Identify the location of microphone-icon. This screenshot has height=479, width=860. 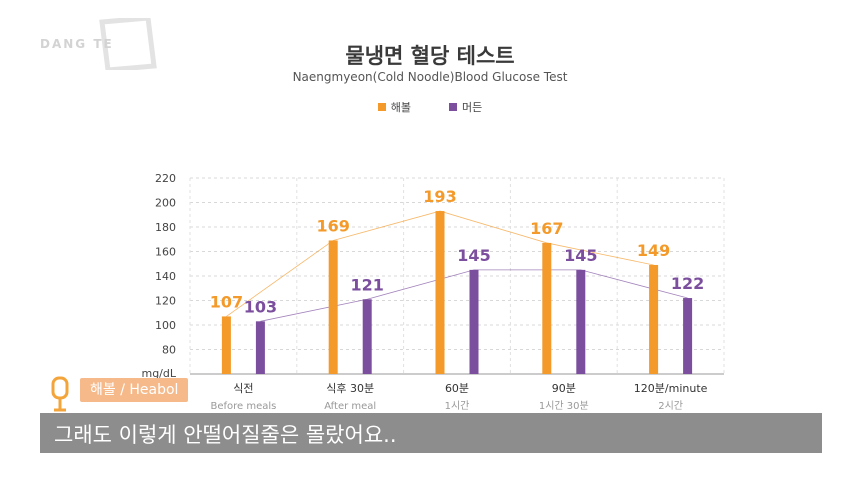
(61, 395).